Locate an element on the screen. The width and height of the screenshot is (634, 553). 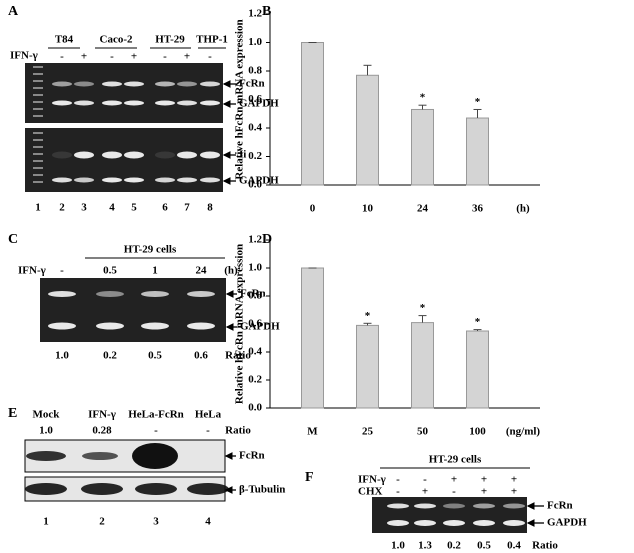
panel-title: HT-29 cells is located at coordinates (455, 460).